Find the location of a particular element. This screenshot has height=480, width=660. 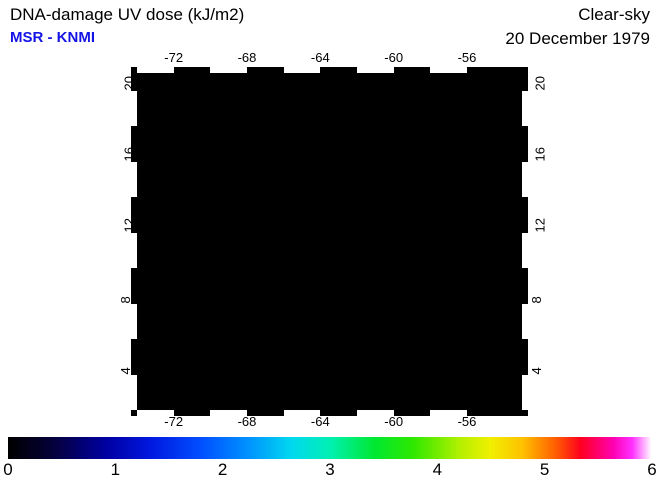

x-tick-label-bottom: -64 is located at coordinates (320, 421).